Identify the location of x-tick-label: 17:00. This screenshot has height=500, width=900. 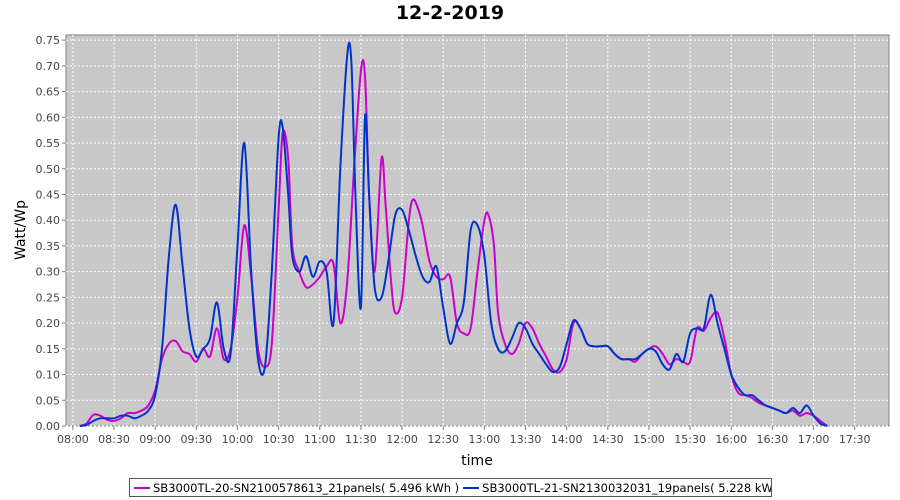
(814, 439).